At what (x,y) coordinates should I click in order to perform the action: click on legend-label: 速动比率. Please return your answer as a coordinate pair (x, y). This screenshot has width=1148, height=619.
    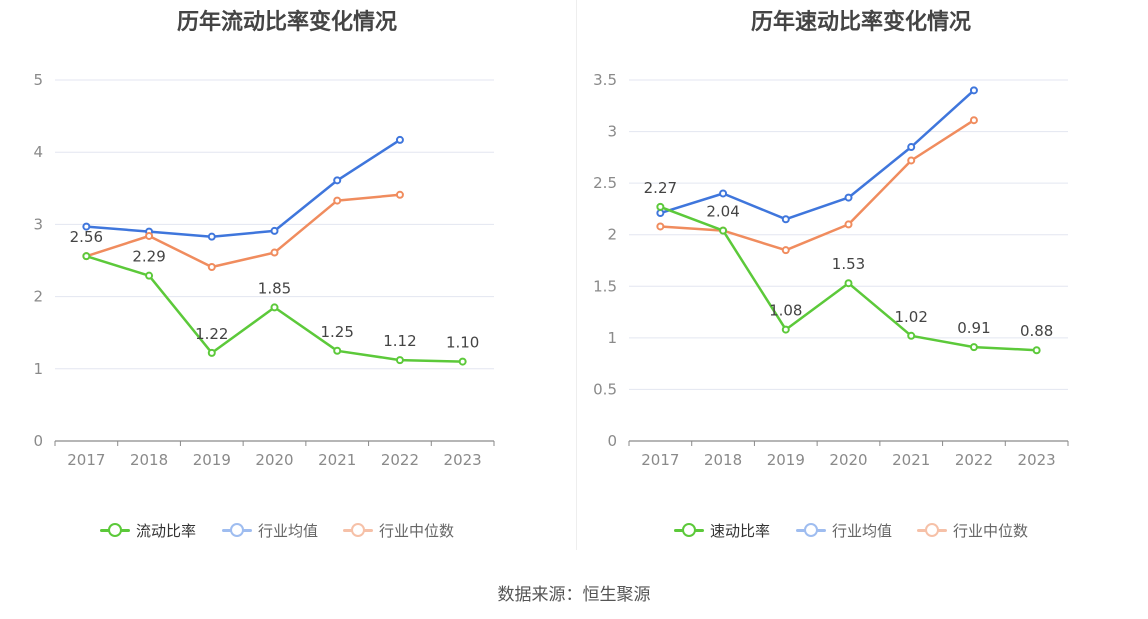
    Looking at the image, I should click on (740, 530).